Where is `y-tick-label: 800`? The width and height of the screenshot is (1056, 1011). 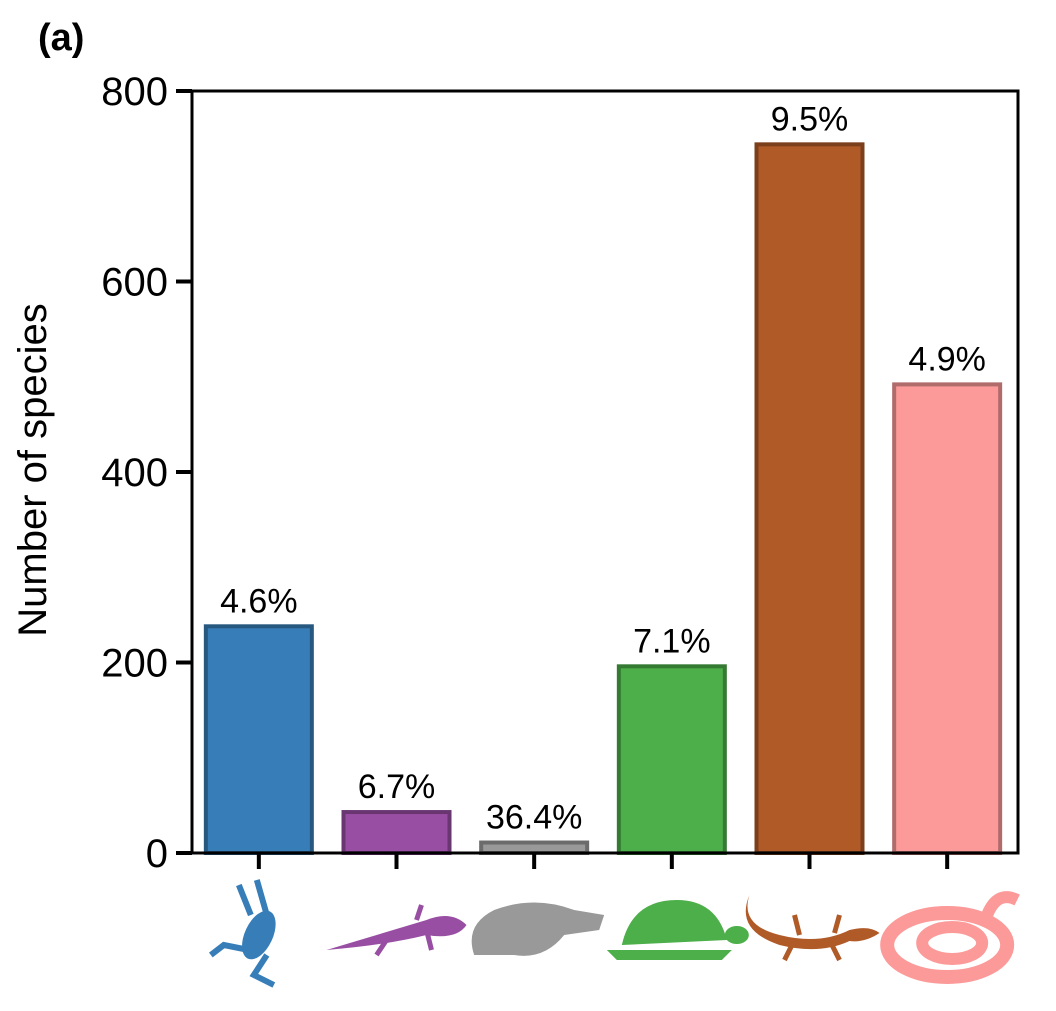
y-tick-label: 800 is located at coordinates (134, 92).